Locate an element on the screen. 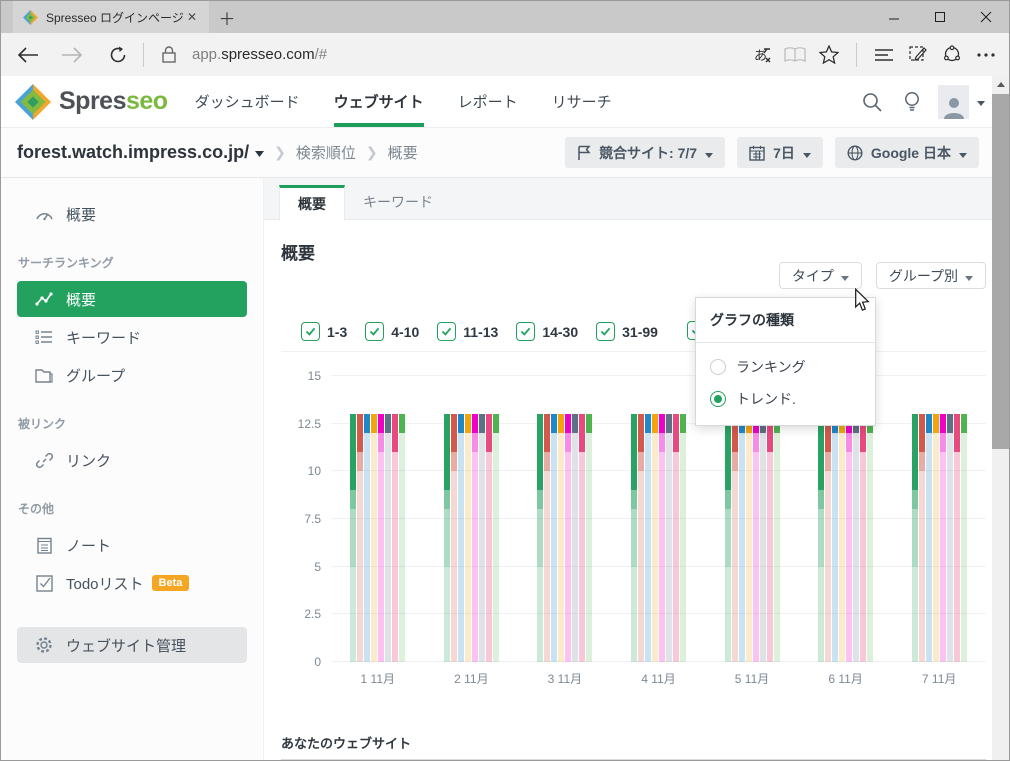 The width and height of the screenshot is (1010, 761). favorites-star-icon is located at coordinates (829, 55).